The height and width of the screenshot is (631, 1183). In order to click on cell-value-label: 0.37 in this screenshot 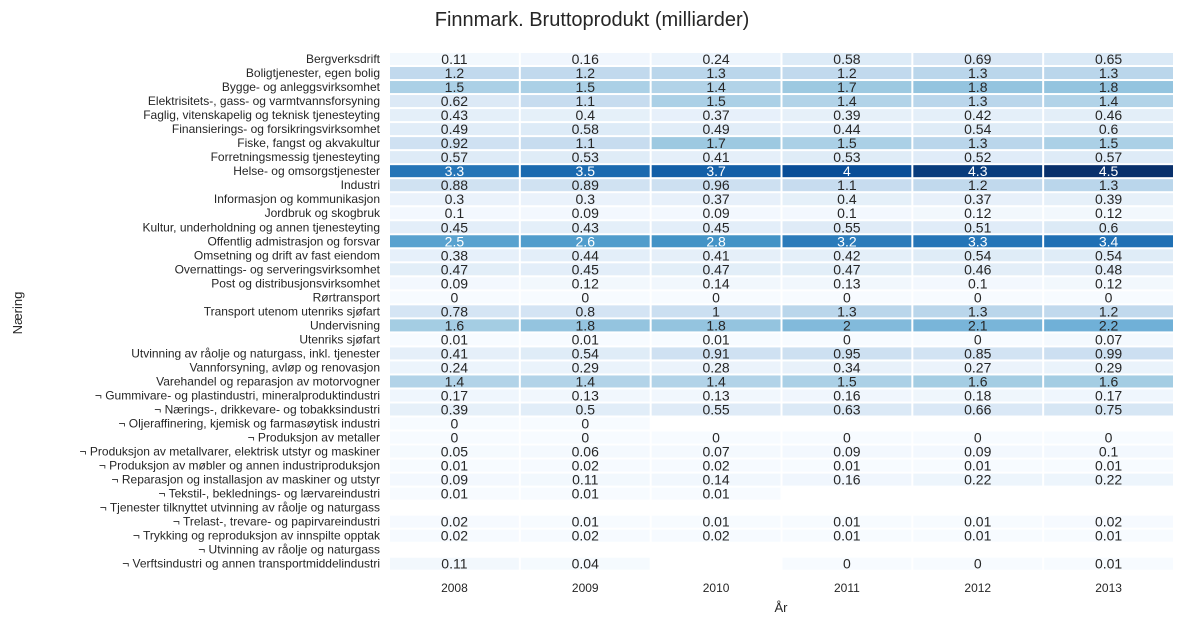, I will do `click(715, 199)`.